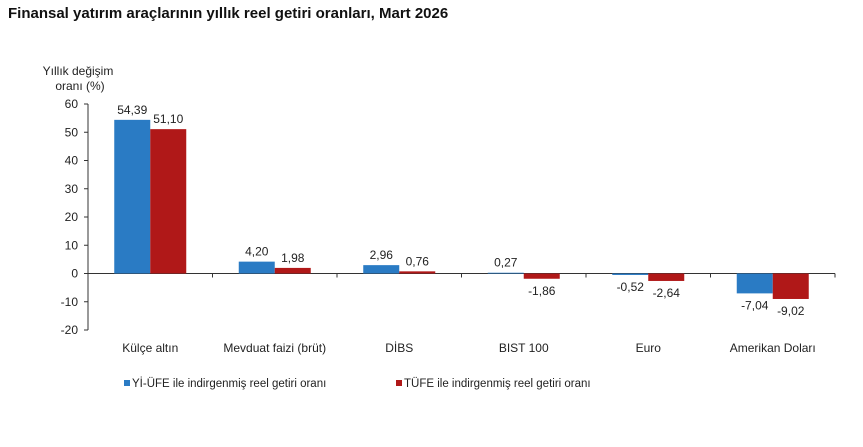  Describe the element at coordinates (72, 161) in the screenshot. I see `y-tick-label: 40` at that location.